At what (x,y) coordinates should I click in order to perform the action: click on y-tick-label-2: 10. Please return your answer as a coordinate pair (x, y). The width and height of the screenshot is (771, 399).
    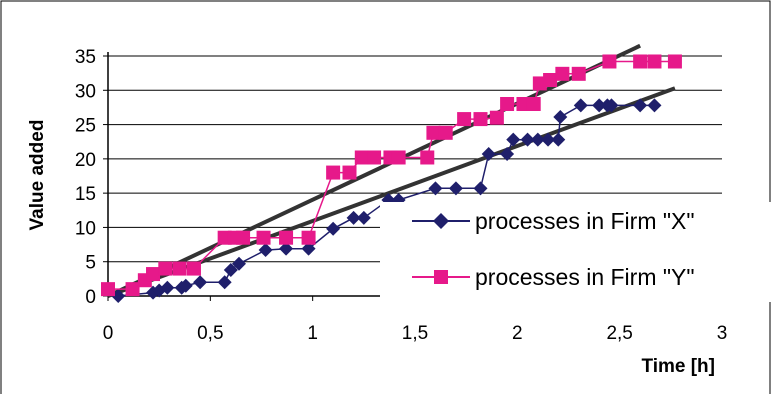
    Looking at the image, I should click on (85, 228).